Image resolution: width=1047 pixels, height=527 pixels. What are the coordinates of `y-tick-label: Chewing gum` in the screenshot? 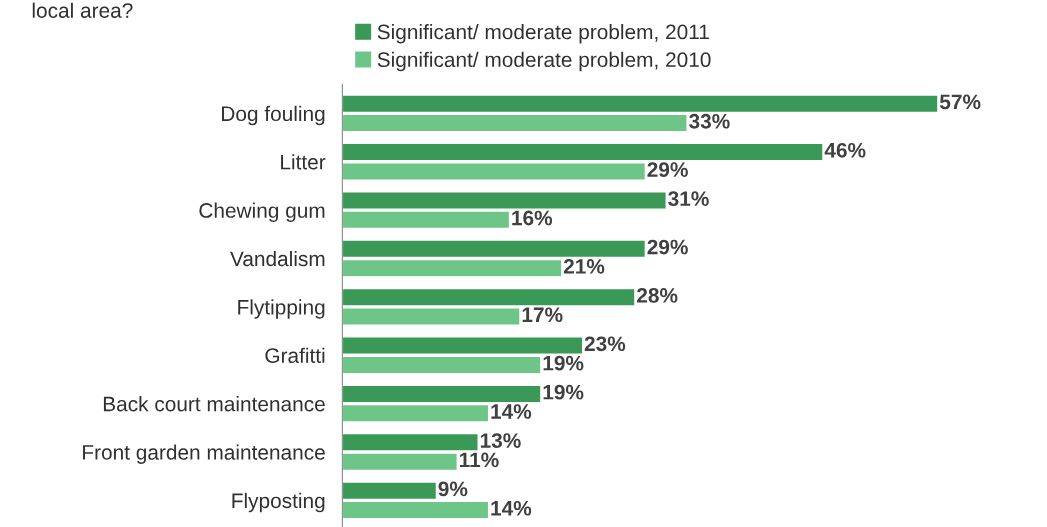 It's located at (262, 212).